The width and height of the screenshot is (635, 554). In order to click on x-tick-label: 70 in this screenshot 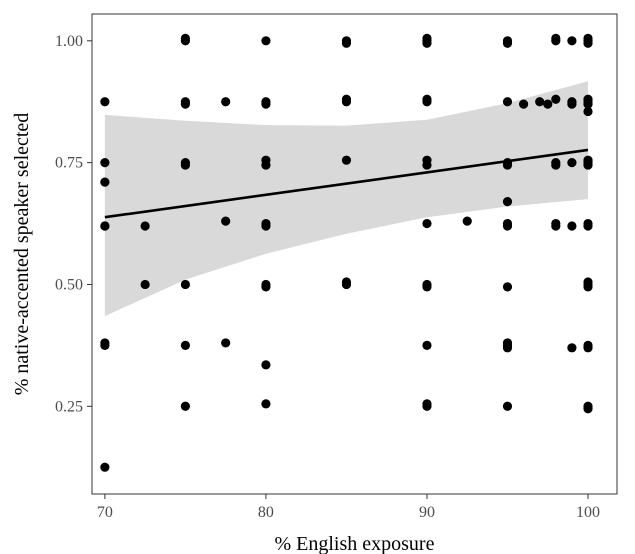, I will do `click(105, 512)`.